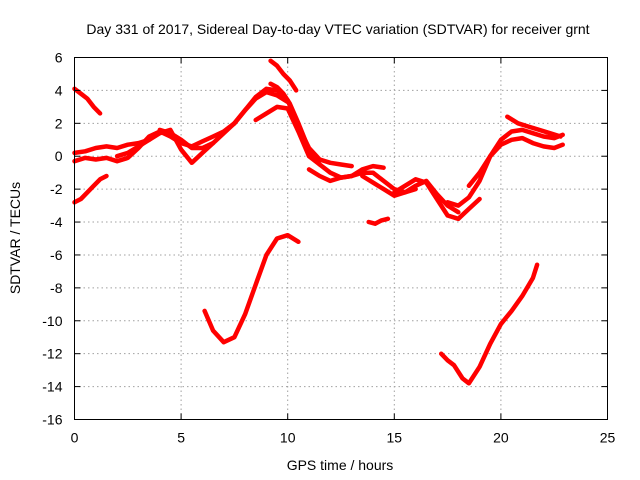  I want to click on y-tick-label: 2, so click(59, 123).